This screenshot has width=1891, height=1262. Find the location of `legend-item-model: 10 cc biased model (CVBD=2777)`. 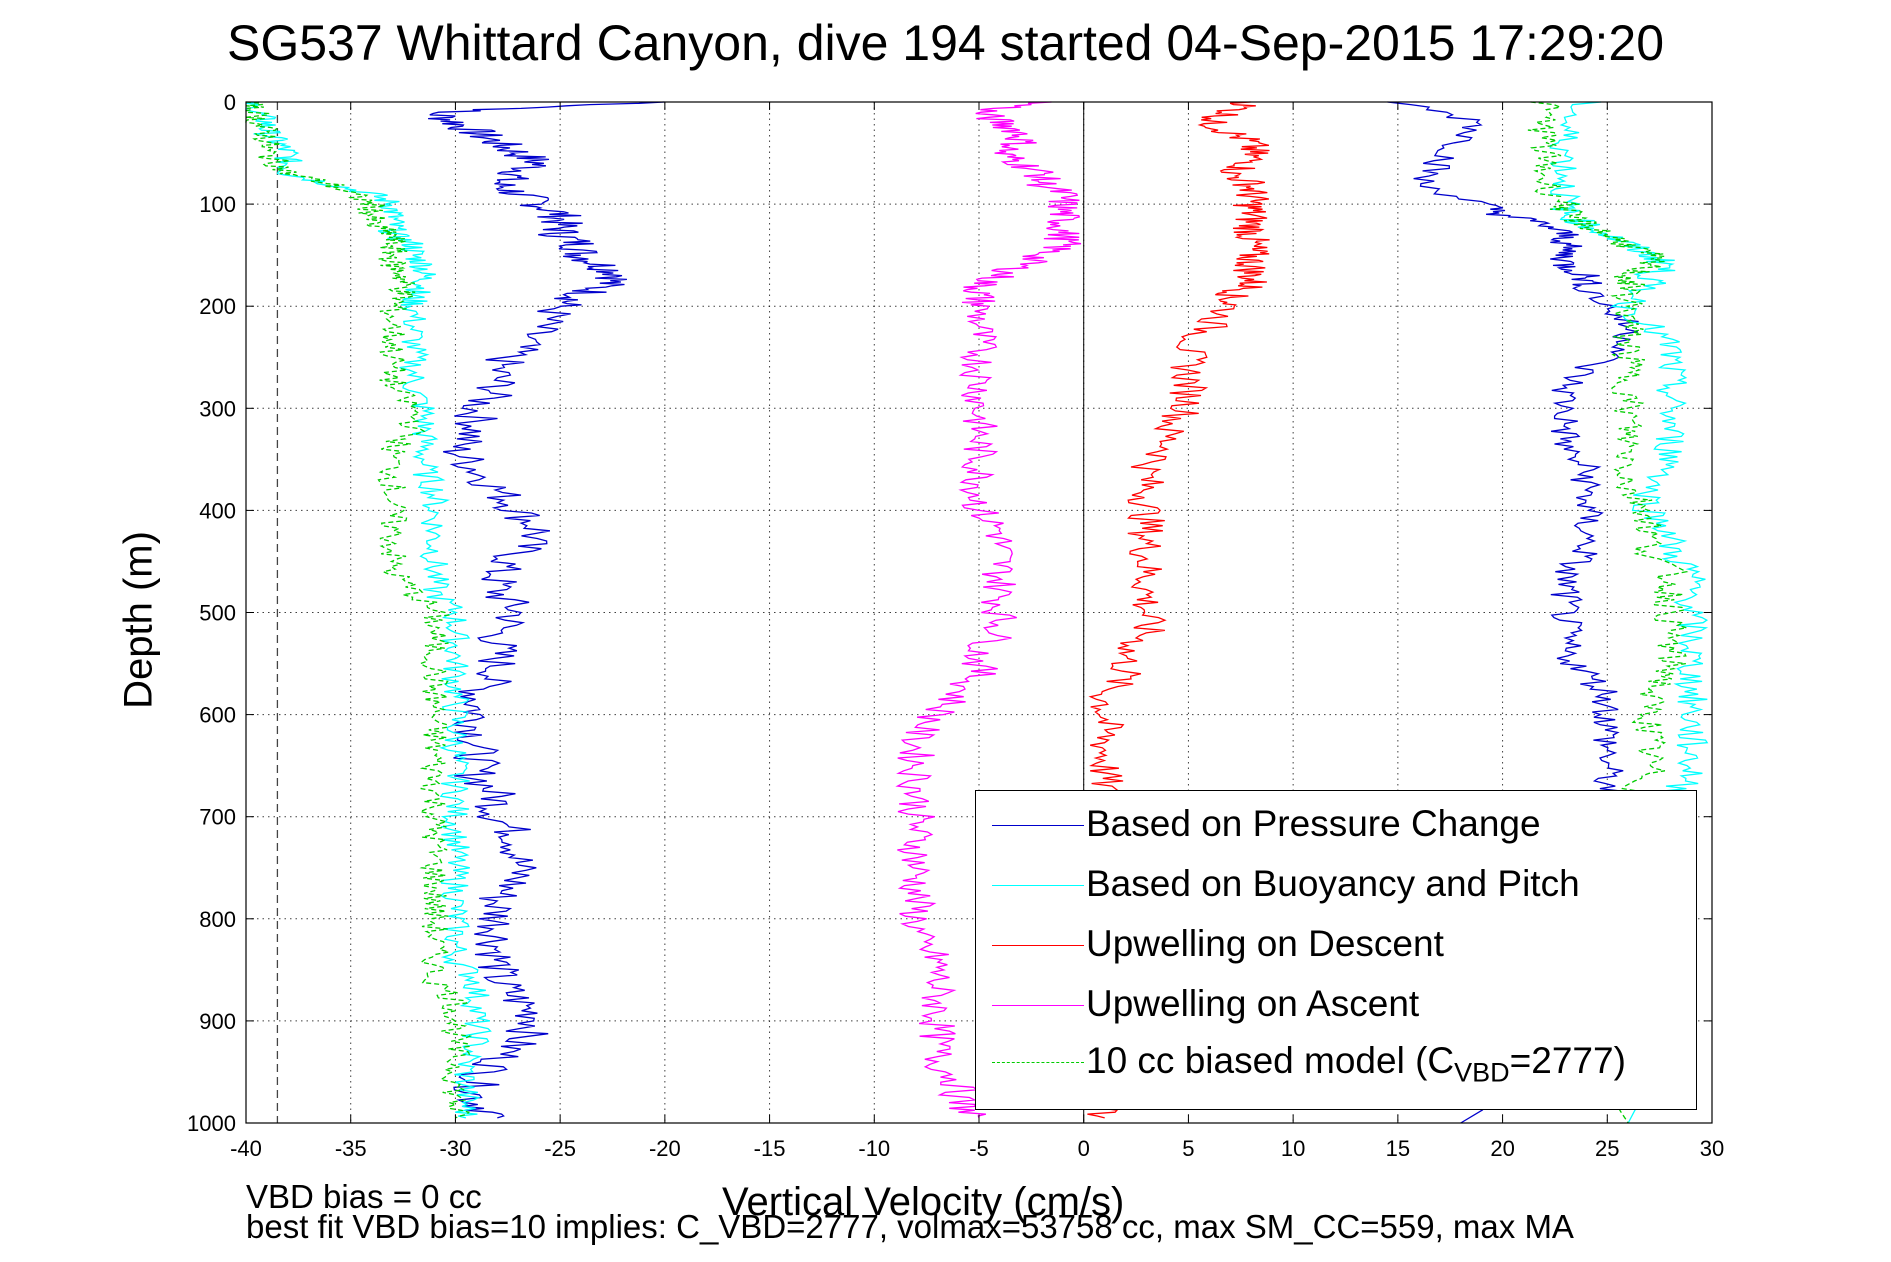

legend-item-model: 10 cc biased model (CVBD=2777) is located at coordinates (1336, 1062).